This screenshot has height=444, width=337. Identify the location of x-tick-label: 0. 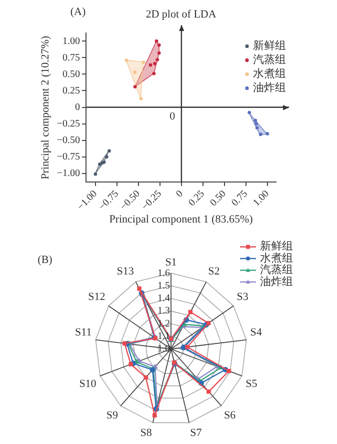
(180, 194).